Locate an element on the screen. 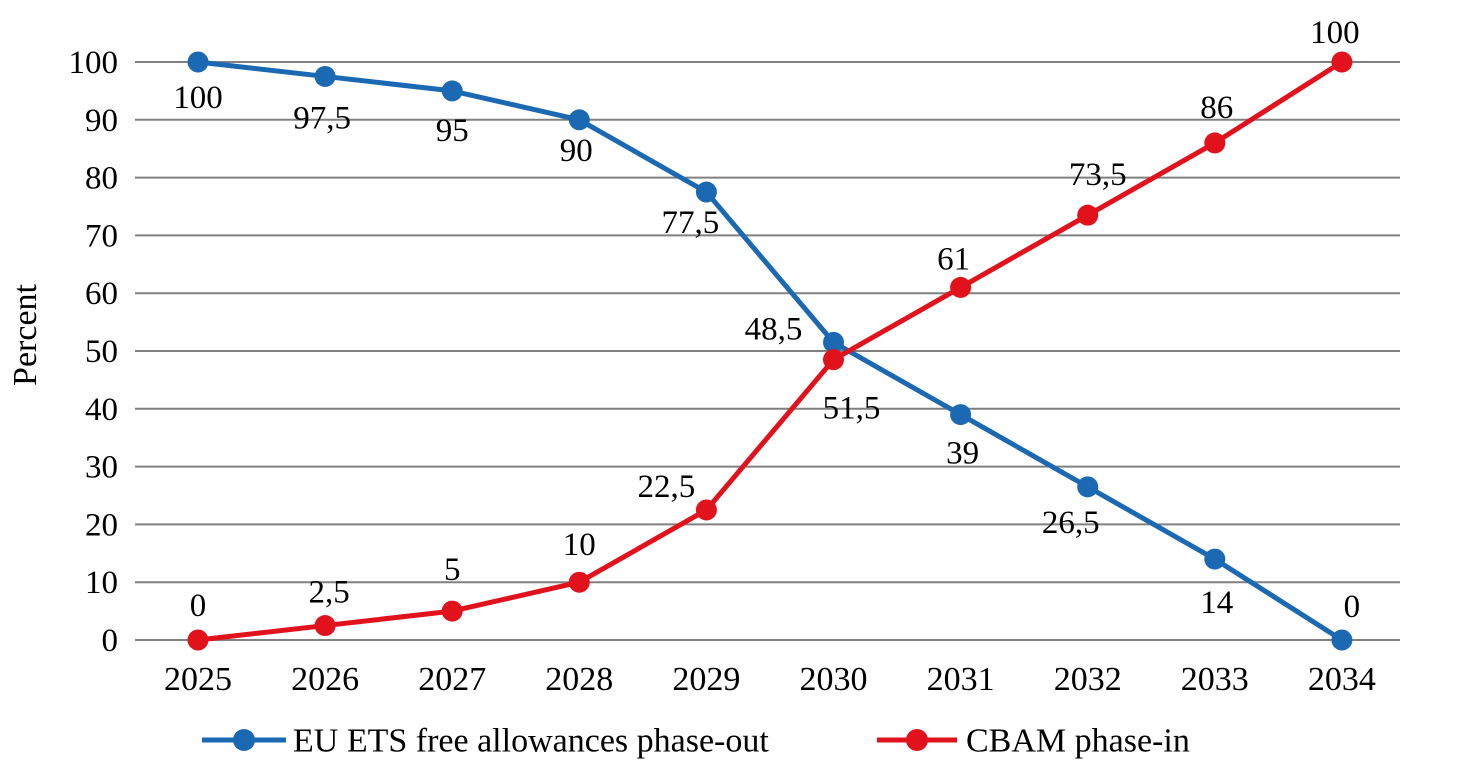  data-label: 10 is located at coordinates (579, 545).